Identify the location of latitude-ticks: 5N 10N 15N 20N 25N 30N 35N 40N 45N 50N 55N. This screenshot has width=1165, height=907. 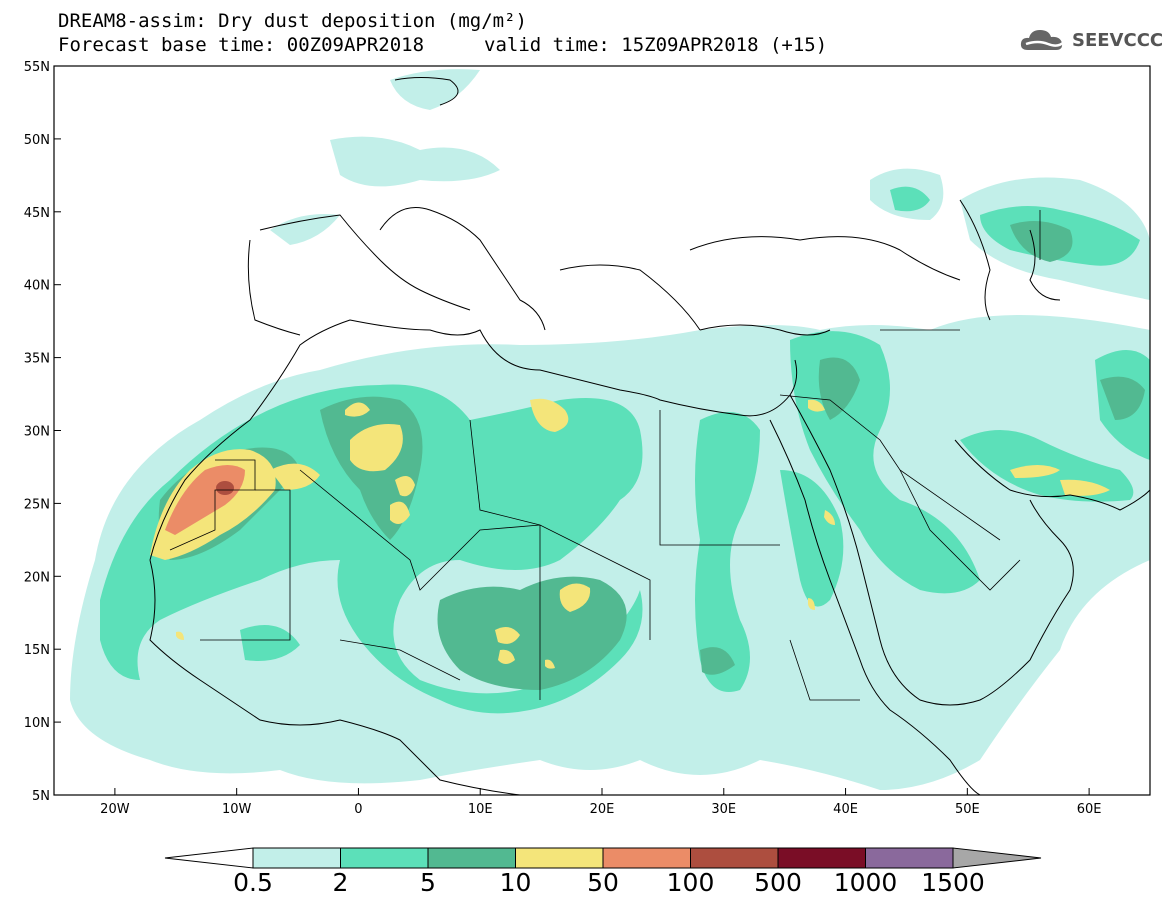
(42, 432).